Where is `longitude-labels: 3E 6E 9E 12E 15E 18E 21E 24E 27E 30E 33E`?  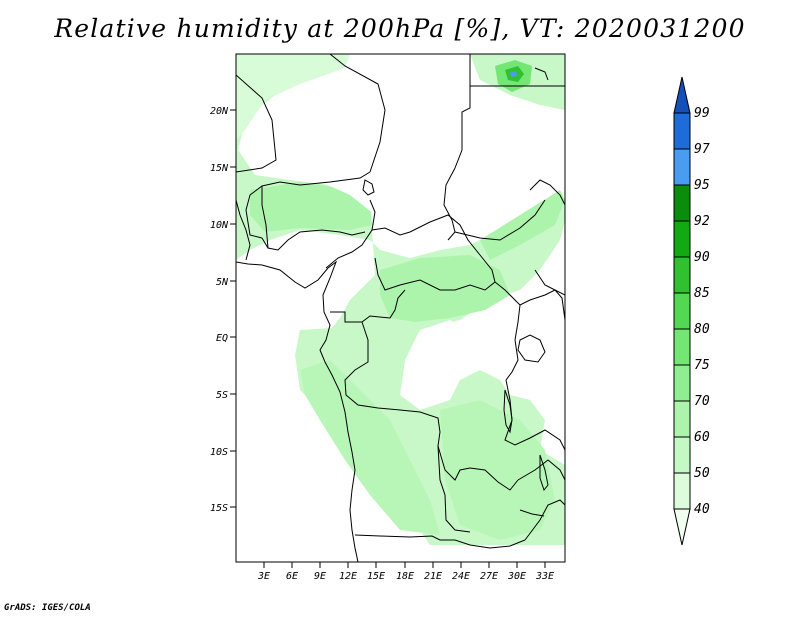
longitude-labels: 3E 6E 9E 12E 15E 18E 21E 24E 27E 30E 33E is located at coordinates (405, 576).